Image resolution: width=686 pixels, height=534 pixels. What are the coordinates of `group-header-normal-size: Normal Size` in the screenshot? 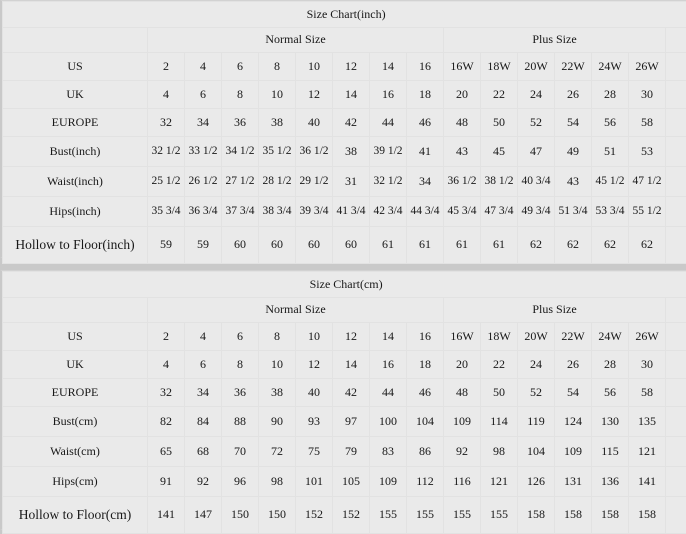 It's located at (296, 40).